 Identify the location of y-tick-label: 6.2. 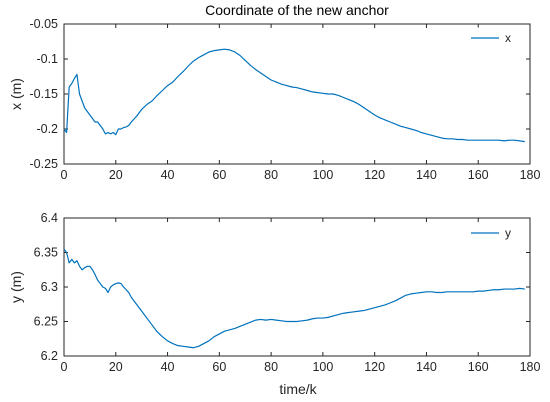
(49, 356).